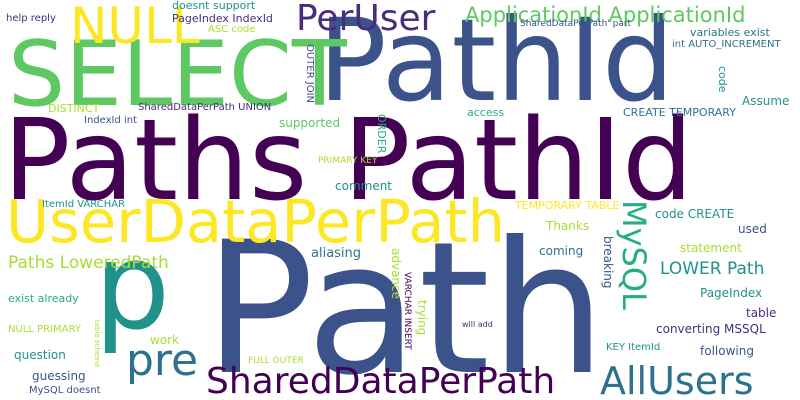 This screenshot has width=800, height=400. Describe the element at coordinates (381, 380) in the screenshot. I see `word-shareddataperpath: SharedDataPerPath` at that location.